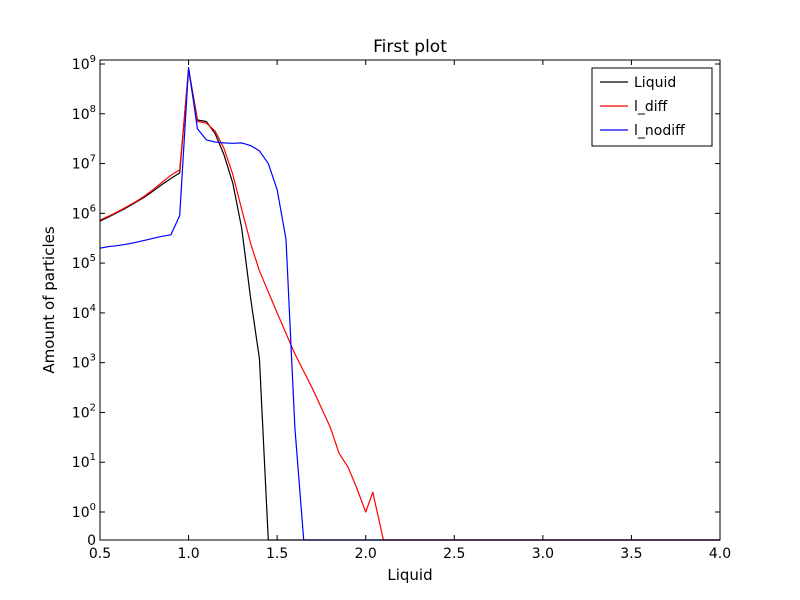  Describe the element at coordinates (277, 554) in the screenshot. I see `x-tick-label: 1.5` at that location.